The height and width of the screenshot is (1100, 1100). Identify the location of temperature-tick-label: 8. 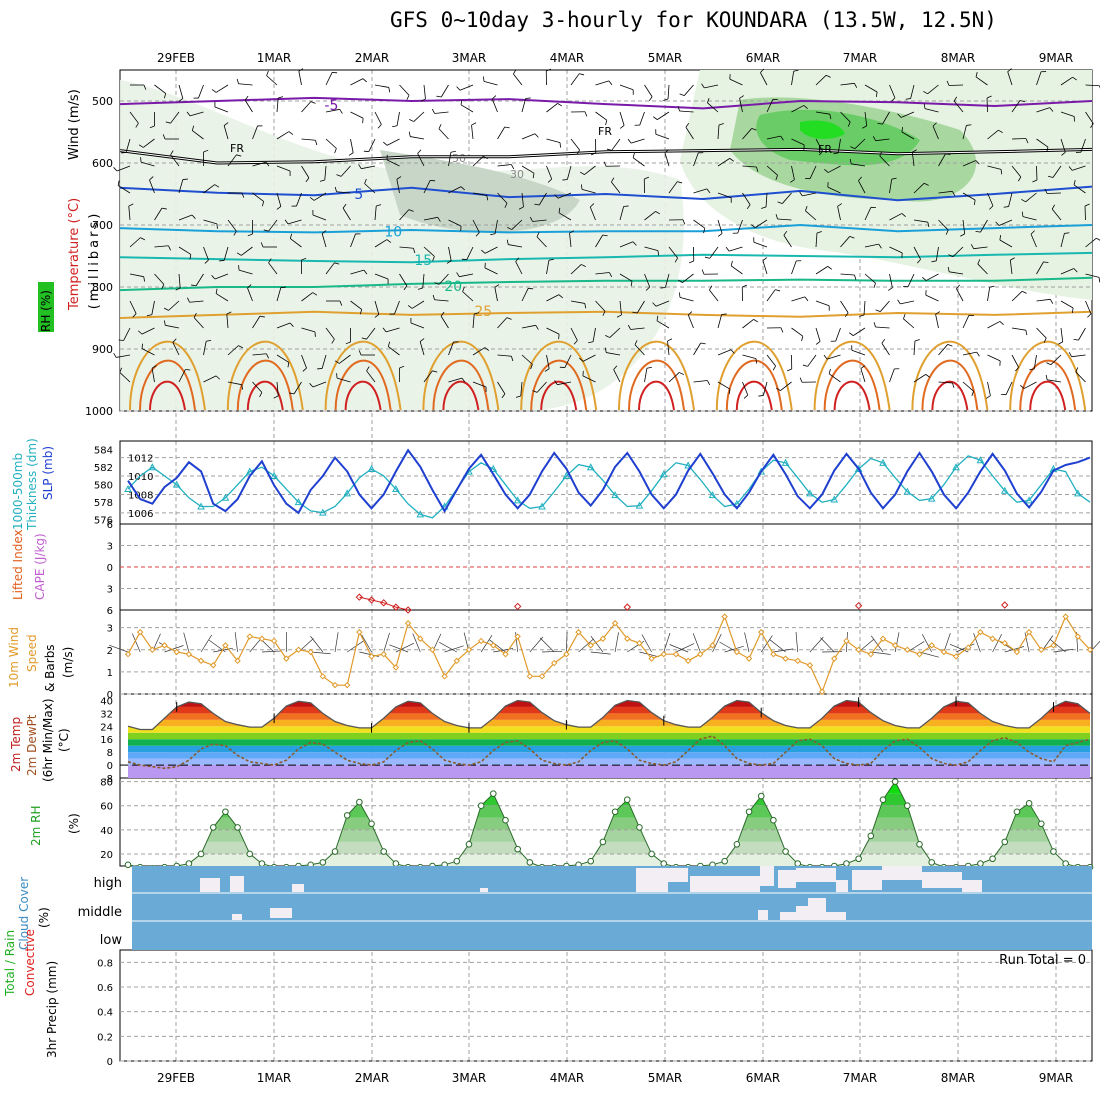
(110, 753).